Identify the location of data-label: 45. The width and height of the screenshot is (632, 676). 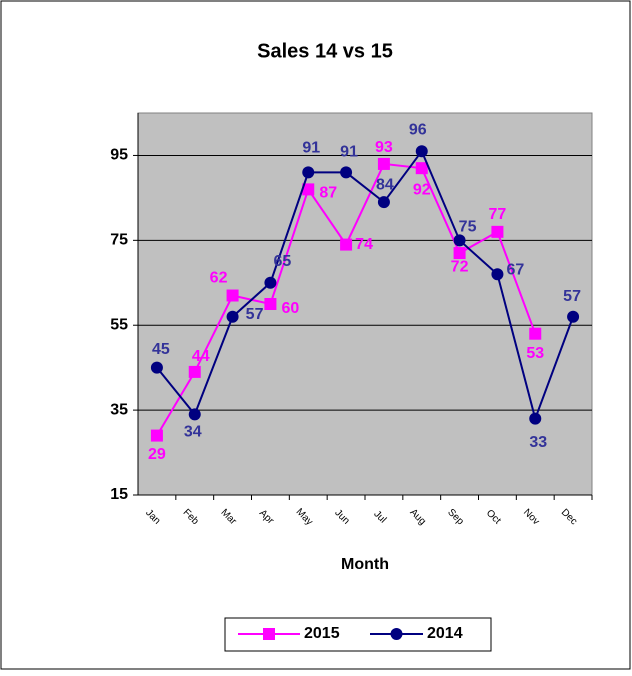
(161, 349).